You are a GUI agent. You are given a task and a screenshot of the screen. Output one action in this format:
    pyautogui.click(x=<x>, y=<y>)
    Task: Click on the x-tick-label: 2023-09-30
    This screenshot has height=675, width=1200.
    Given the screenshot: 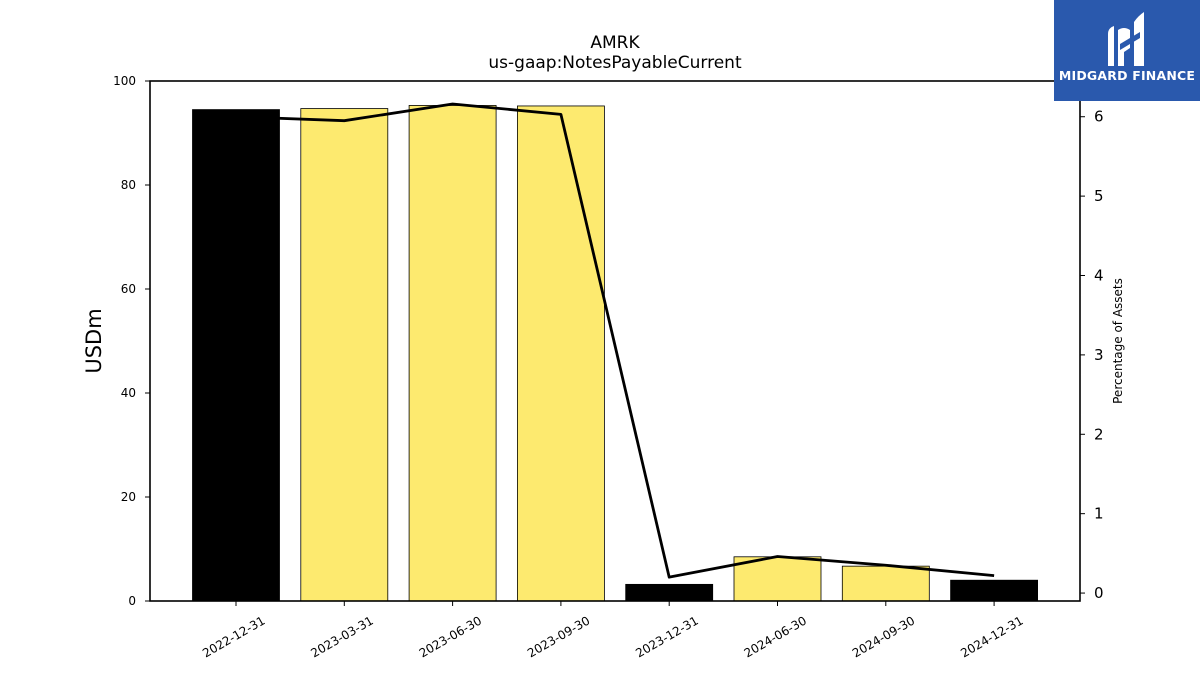 What is the action you would take?
    pyautogui.click(x=558, y=636)
    